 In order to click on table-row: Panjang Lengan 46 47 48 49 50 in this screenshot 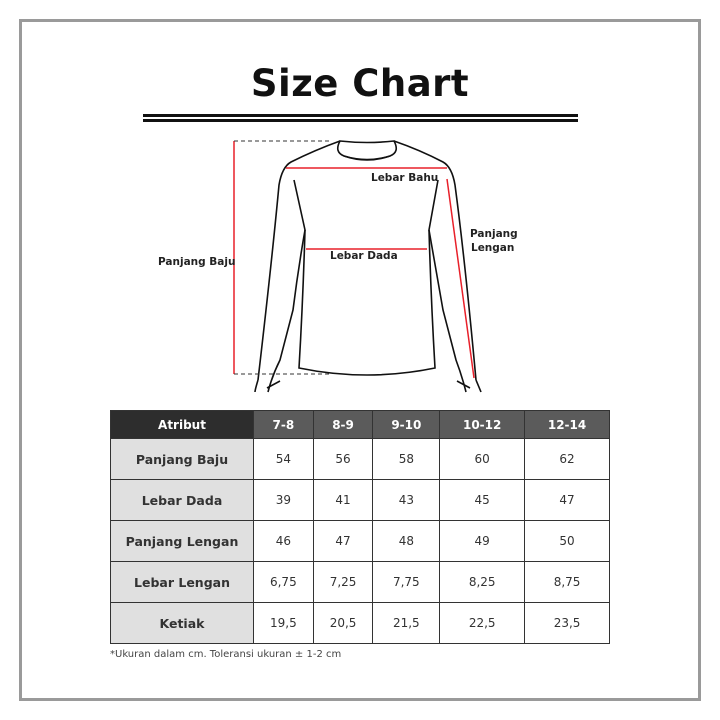, I will do `click(360, 541)`.